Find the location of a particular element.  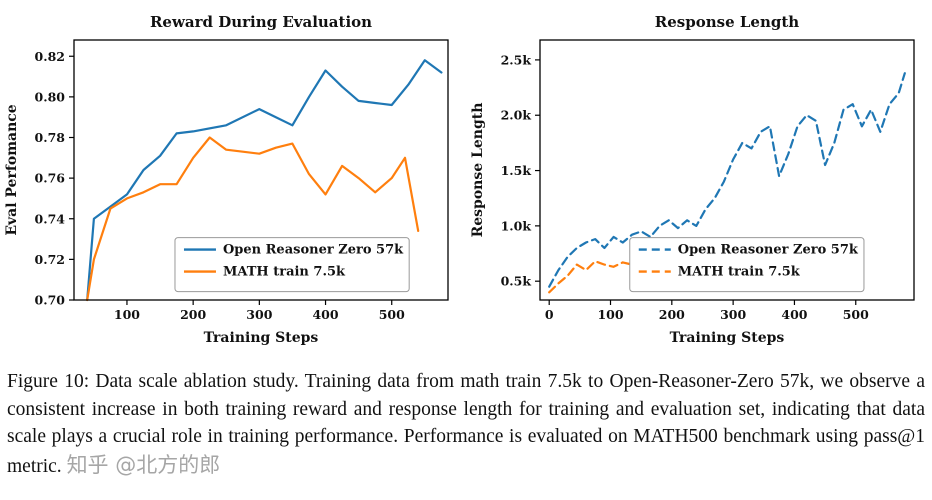

y-tick-label: 2.5k is located at coordinates (516, 59).